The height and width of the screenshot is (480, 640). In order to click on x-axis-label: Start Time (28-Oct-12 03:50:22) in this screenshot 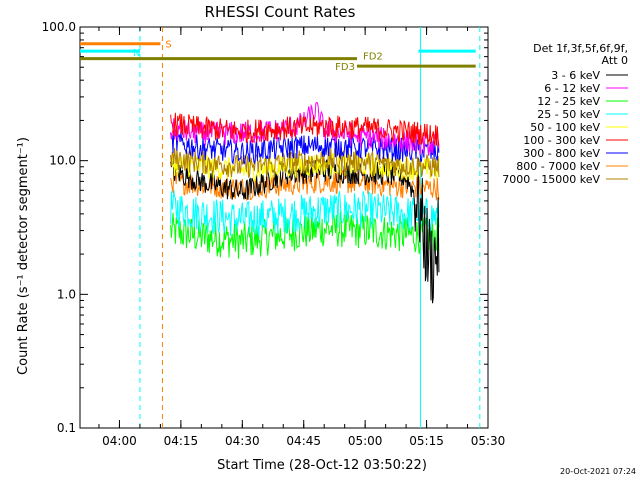, I will do `click(322, 465)`.